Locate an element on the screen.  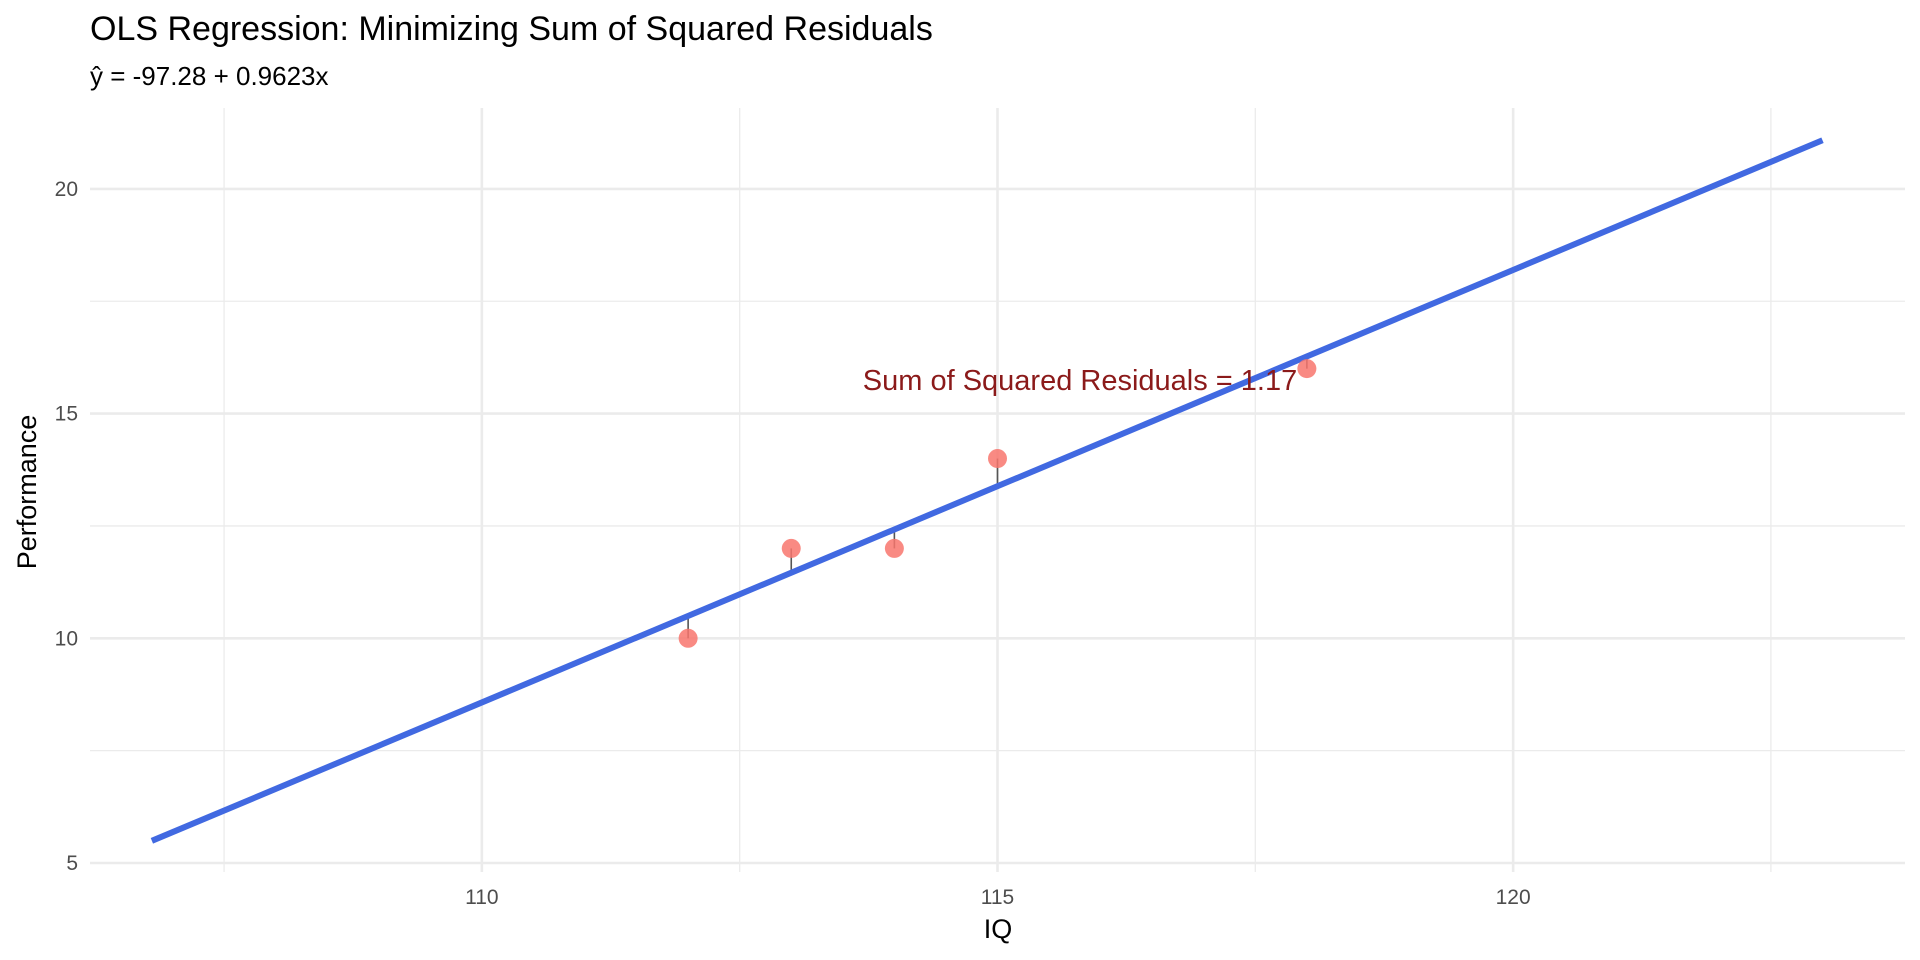
x-tick-label: 110 is located at coordinates (481, 897).